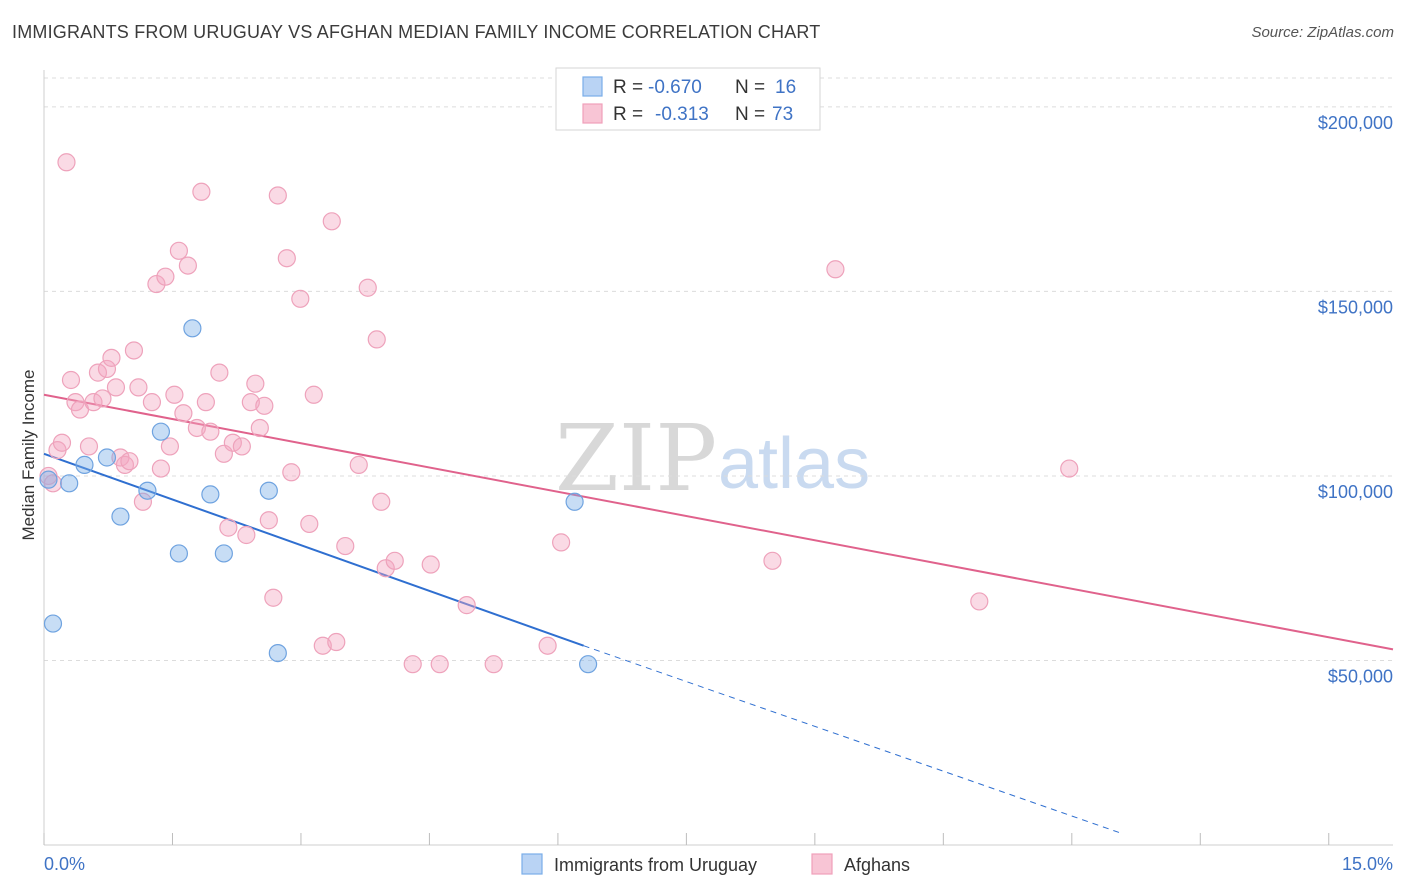  I want to click on trend-line-uruguay, so click(313, 549).